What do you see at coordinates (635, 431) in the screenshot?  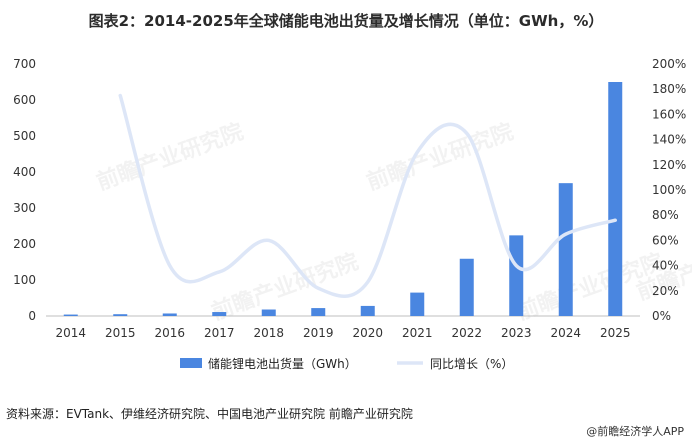 I see `brand-label: @前瞻经济学人APP` at bounding box center [635, 431].